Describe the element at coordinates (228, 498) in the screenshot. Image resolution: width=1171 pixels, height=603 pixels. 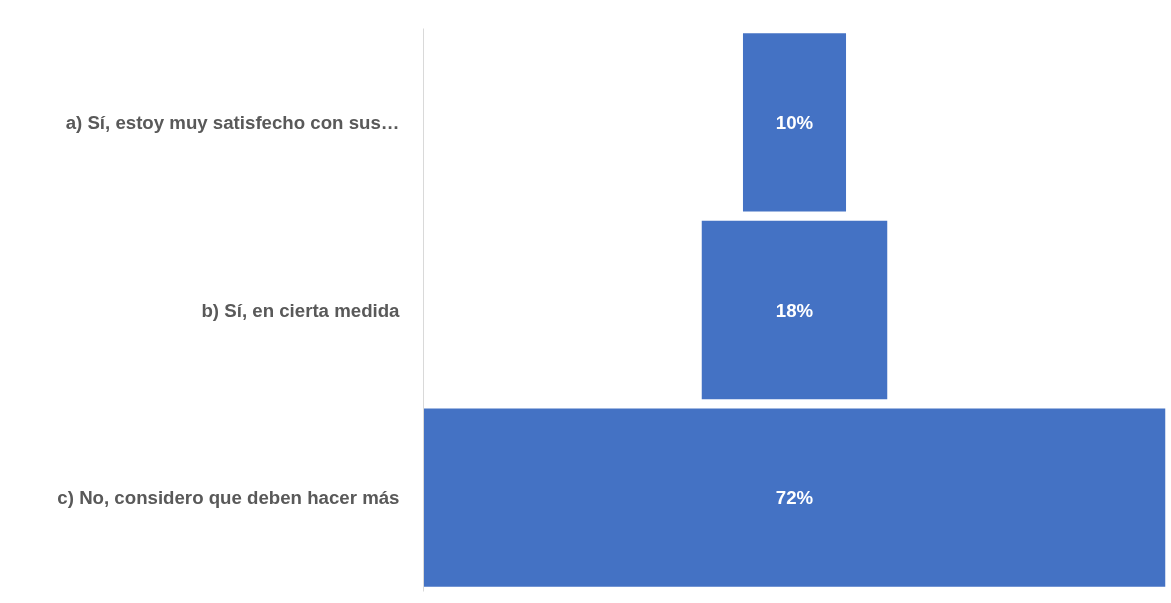
I see `category-label: c) No, considero que deben hacer más` at that location.